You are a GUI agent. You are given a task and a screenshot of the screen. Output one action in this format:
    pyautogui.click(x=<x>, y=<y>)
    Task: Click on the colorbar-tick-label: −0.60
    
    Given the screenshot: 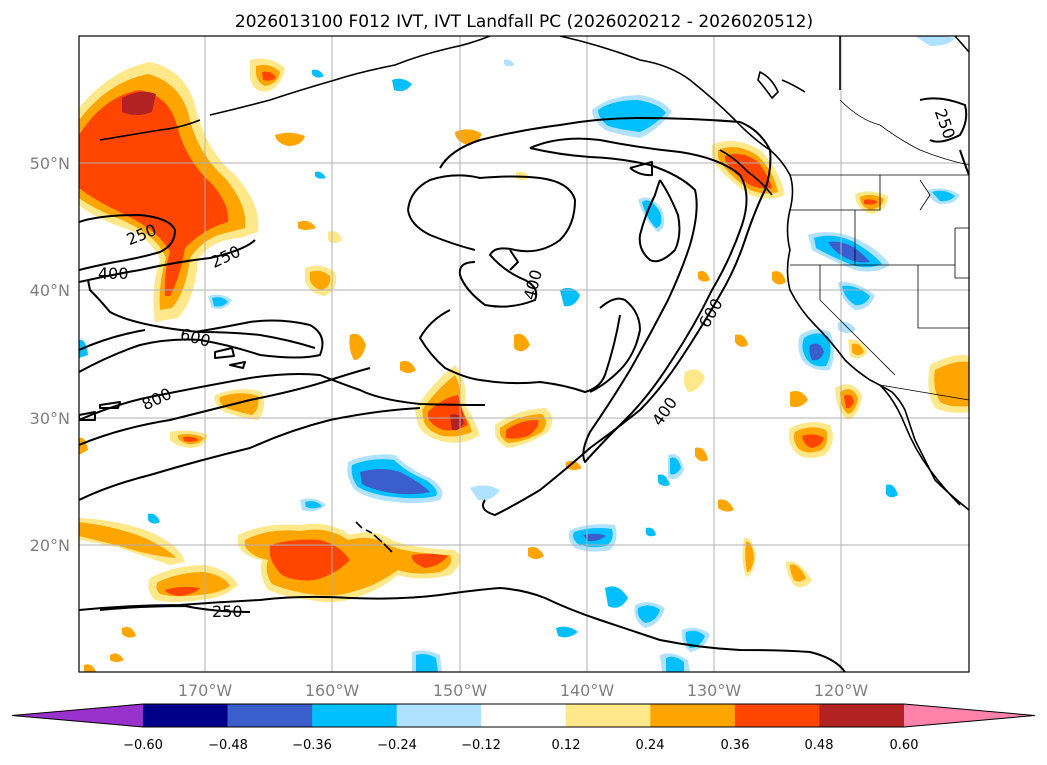 What is the action you would take?
    pyautogui.click(x=143, y=745)
    